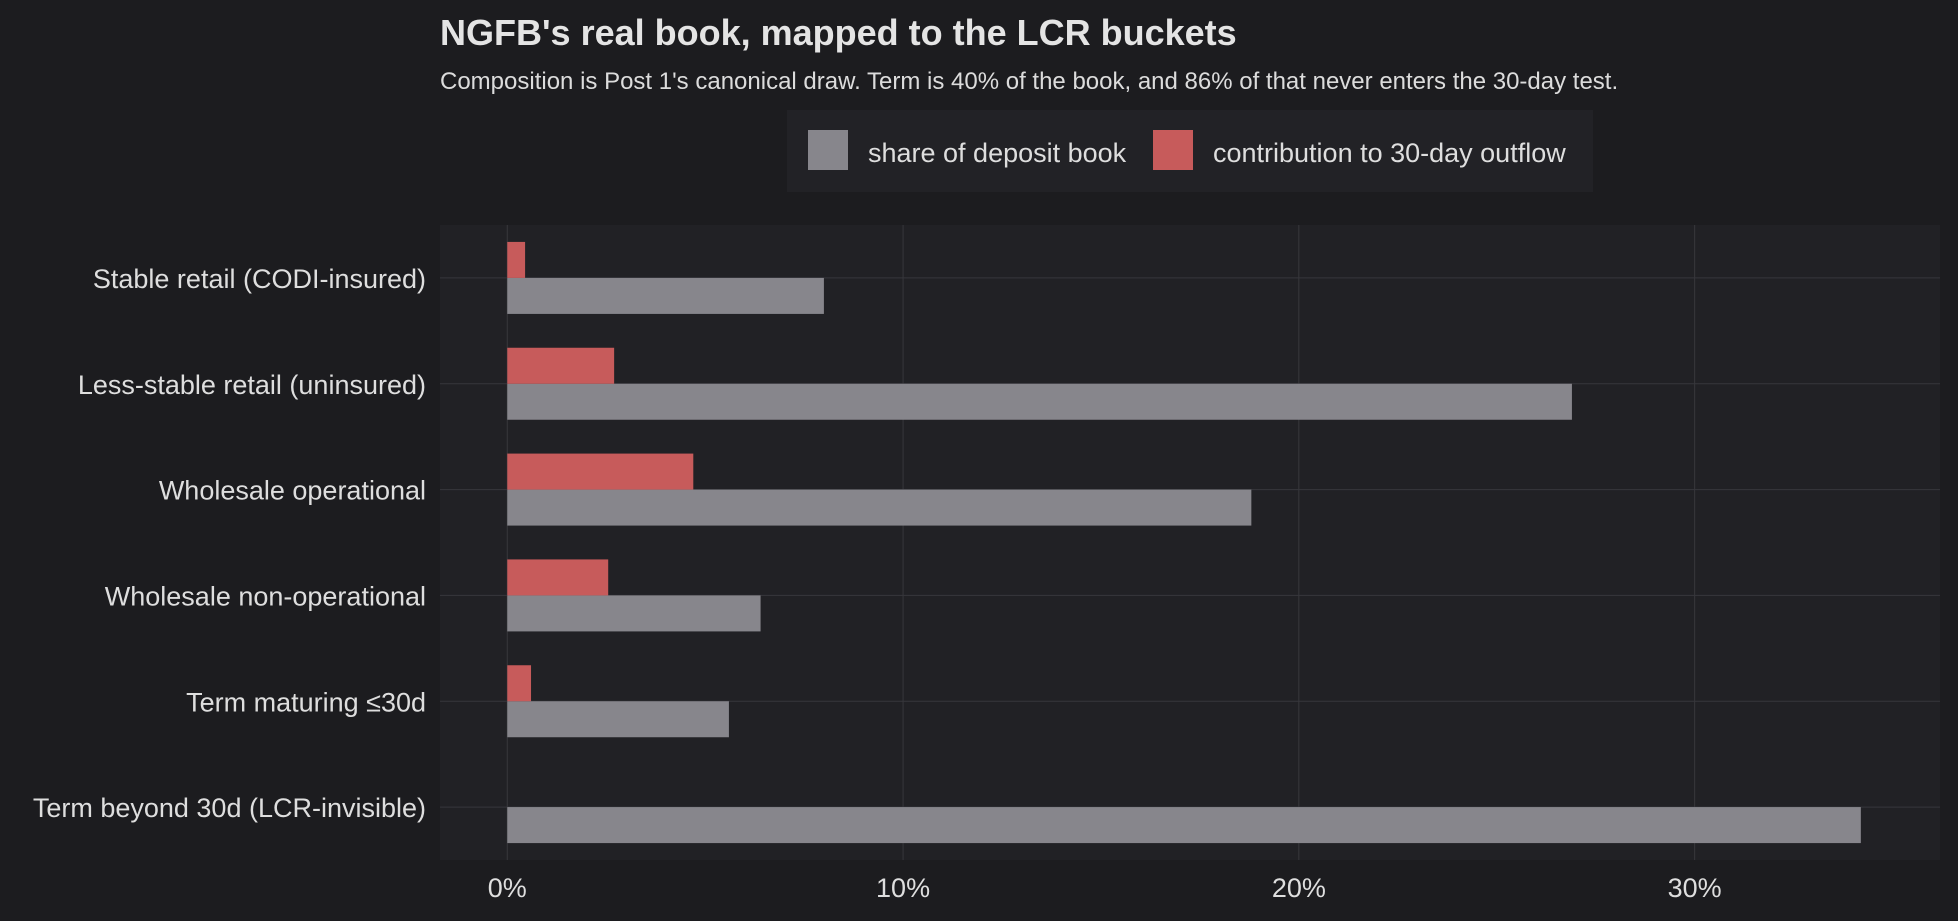  Describe the element at coordinates (634, 613) in the screenshot. I see `bar-share-wholesale-non-operational` at that location.